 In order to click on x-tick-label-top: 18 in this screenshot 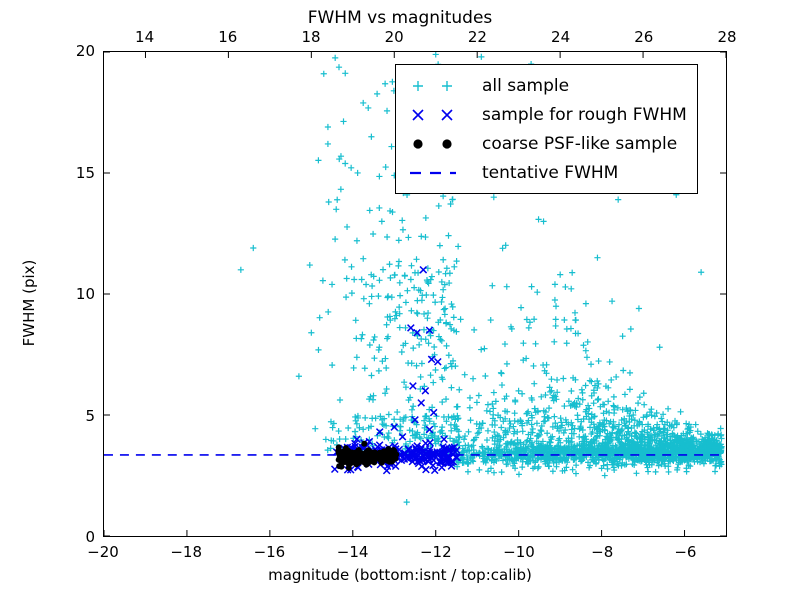, I will do `click(311, 37)`.